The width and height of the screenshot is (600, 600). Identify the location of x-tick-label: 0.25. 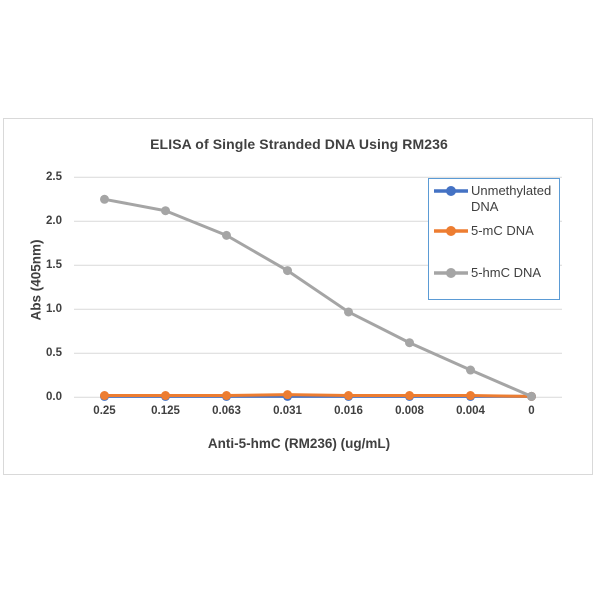
(104, 411).